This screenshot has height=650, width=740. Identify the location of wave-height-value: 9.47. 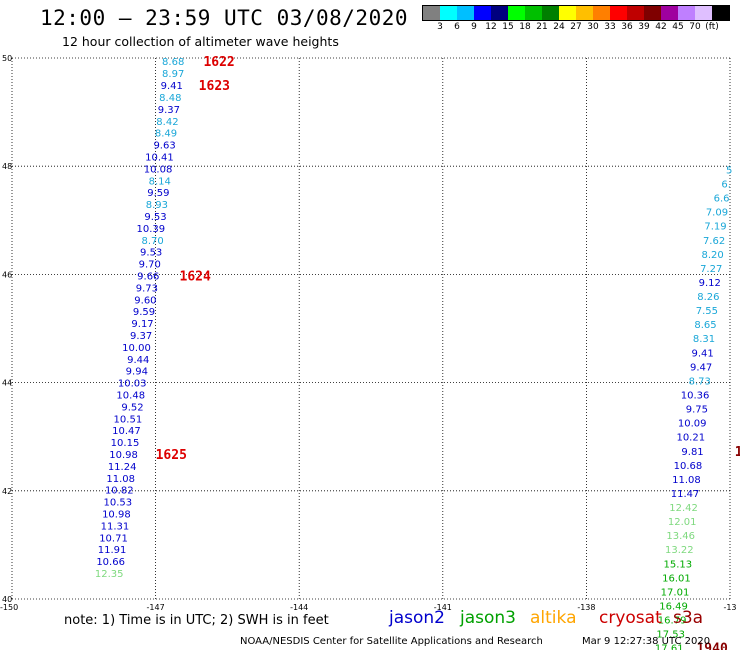
(701, 367).